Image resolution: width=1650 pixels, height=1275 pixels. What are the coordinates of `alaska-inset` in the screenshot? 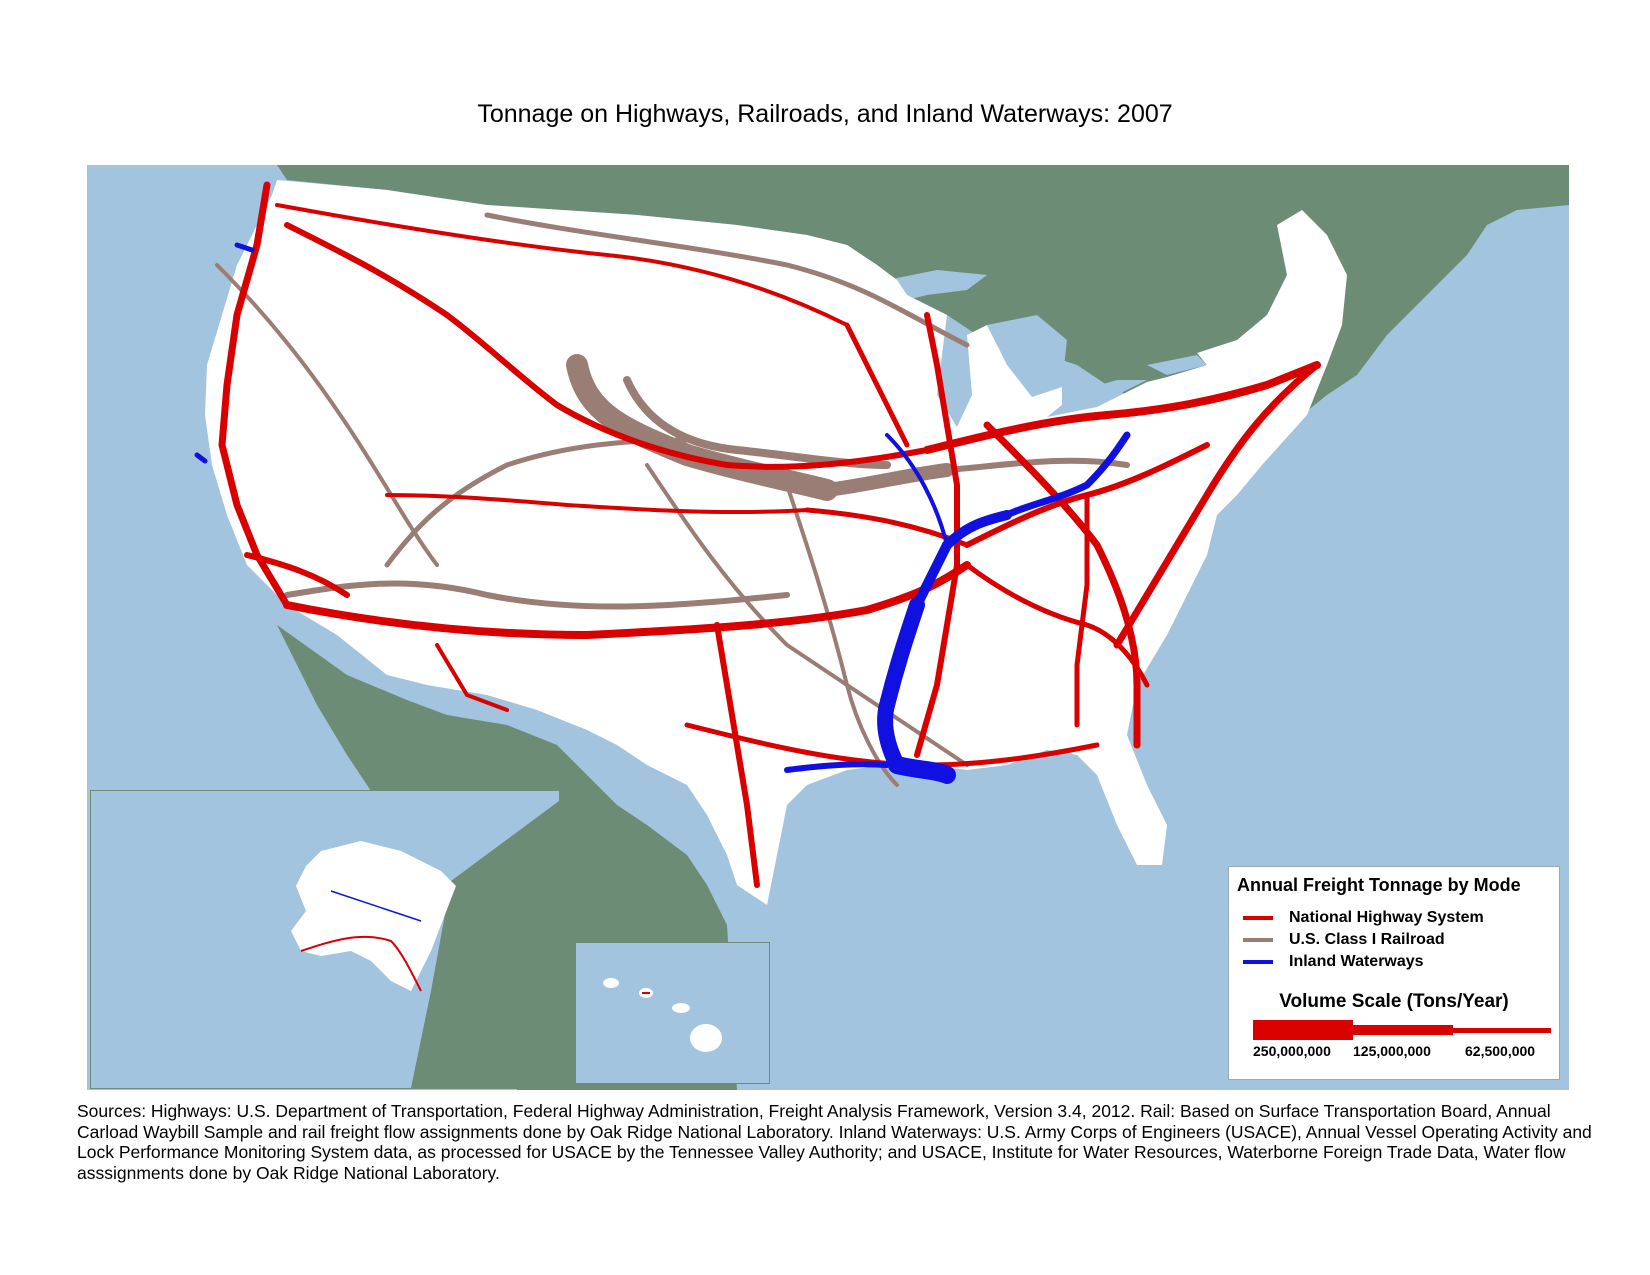 It's located at (325, 939).